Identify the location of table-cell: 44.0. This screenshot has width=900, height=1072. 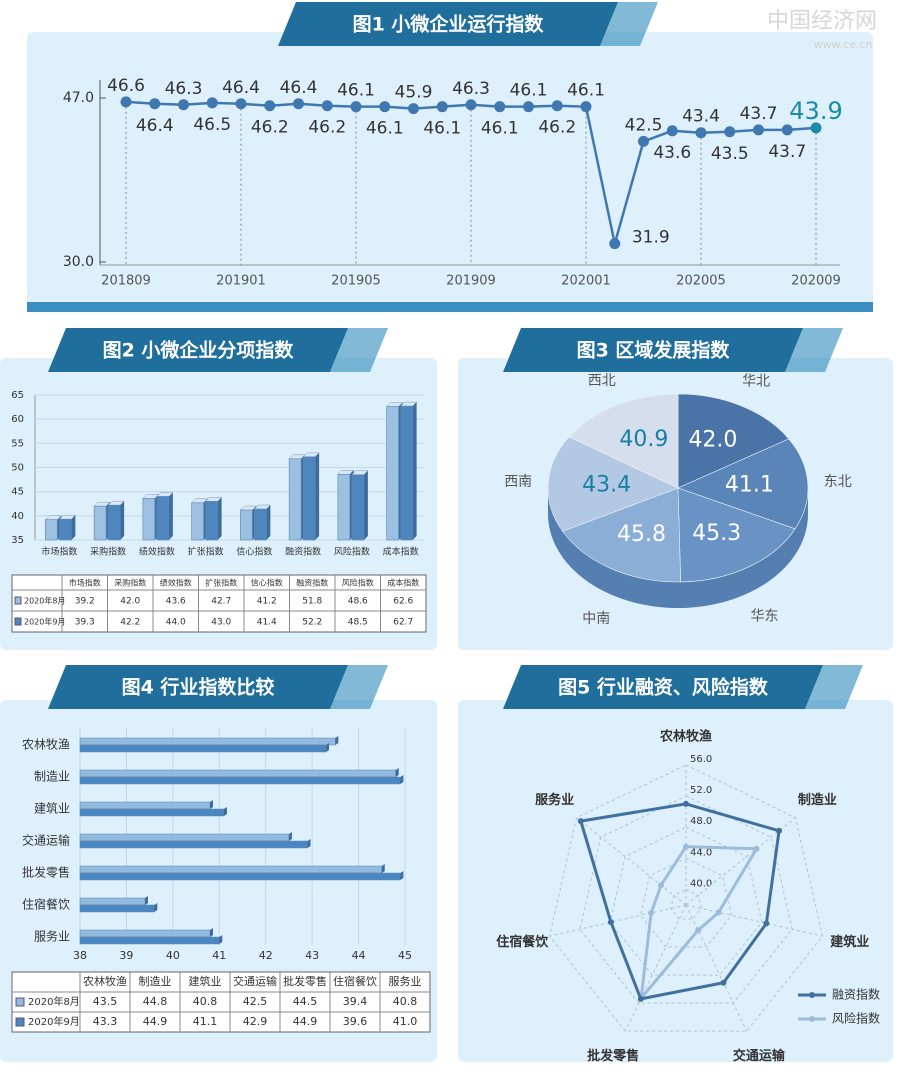
(176, 623).